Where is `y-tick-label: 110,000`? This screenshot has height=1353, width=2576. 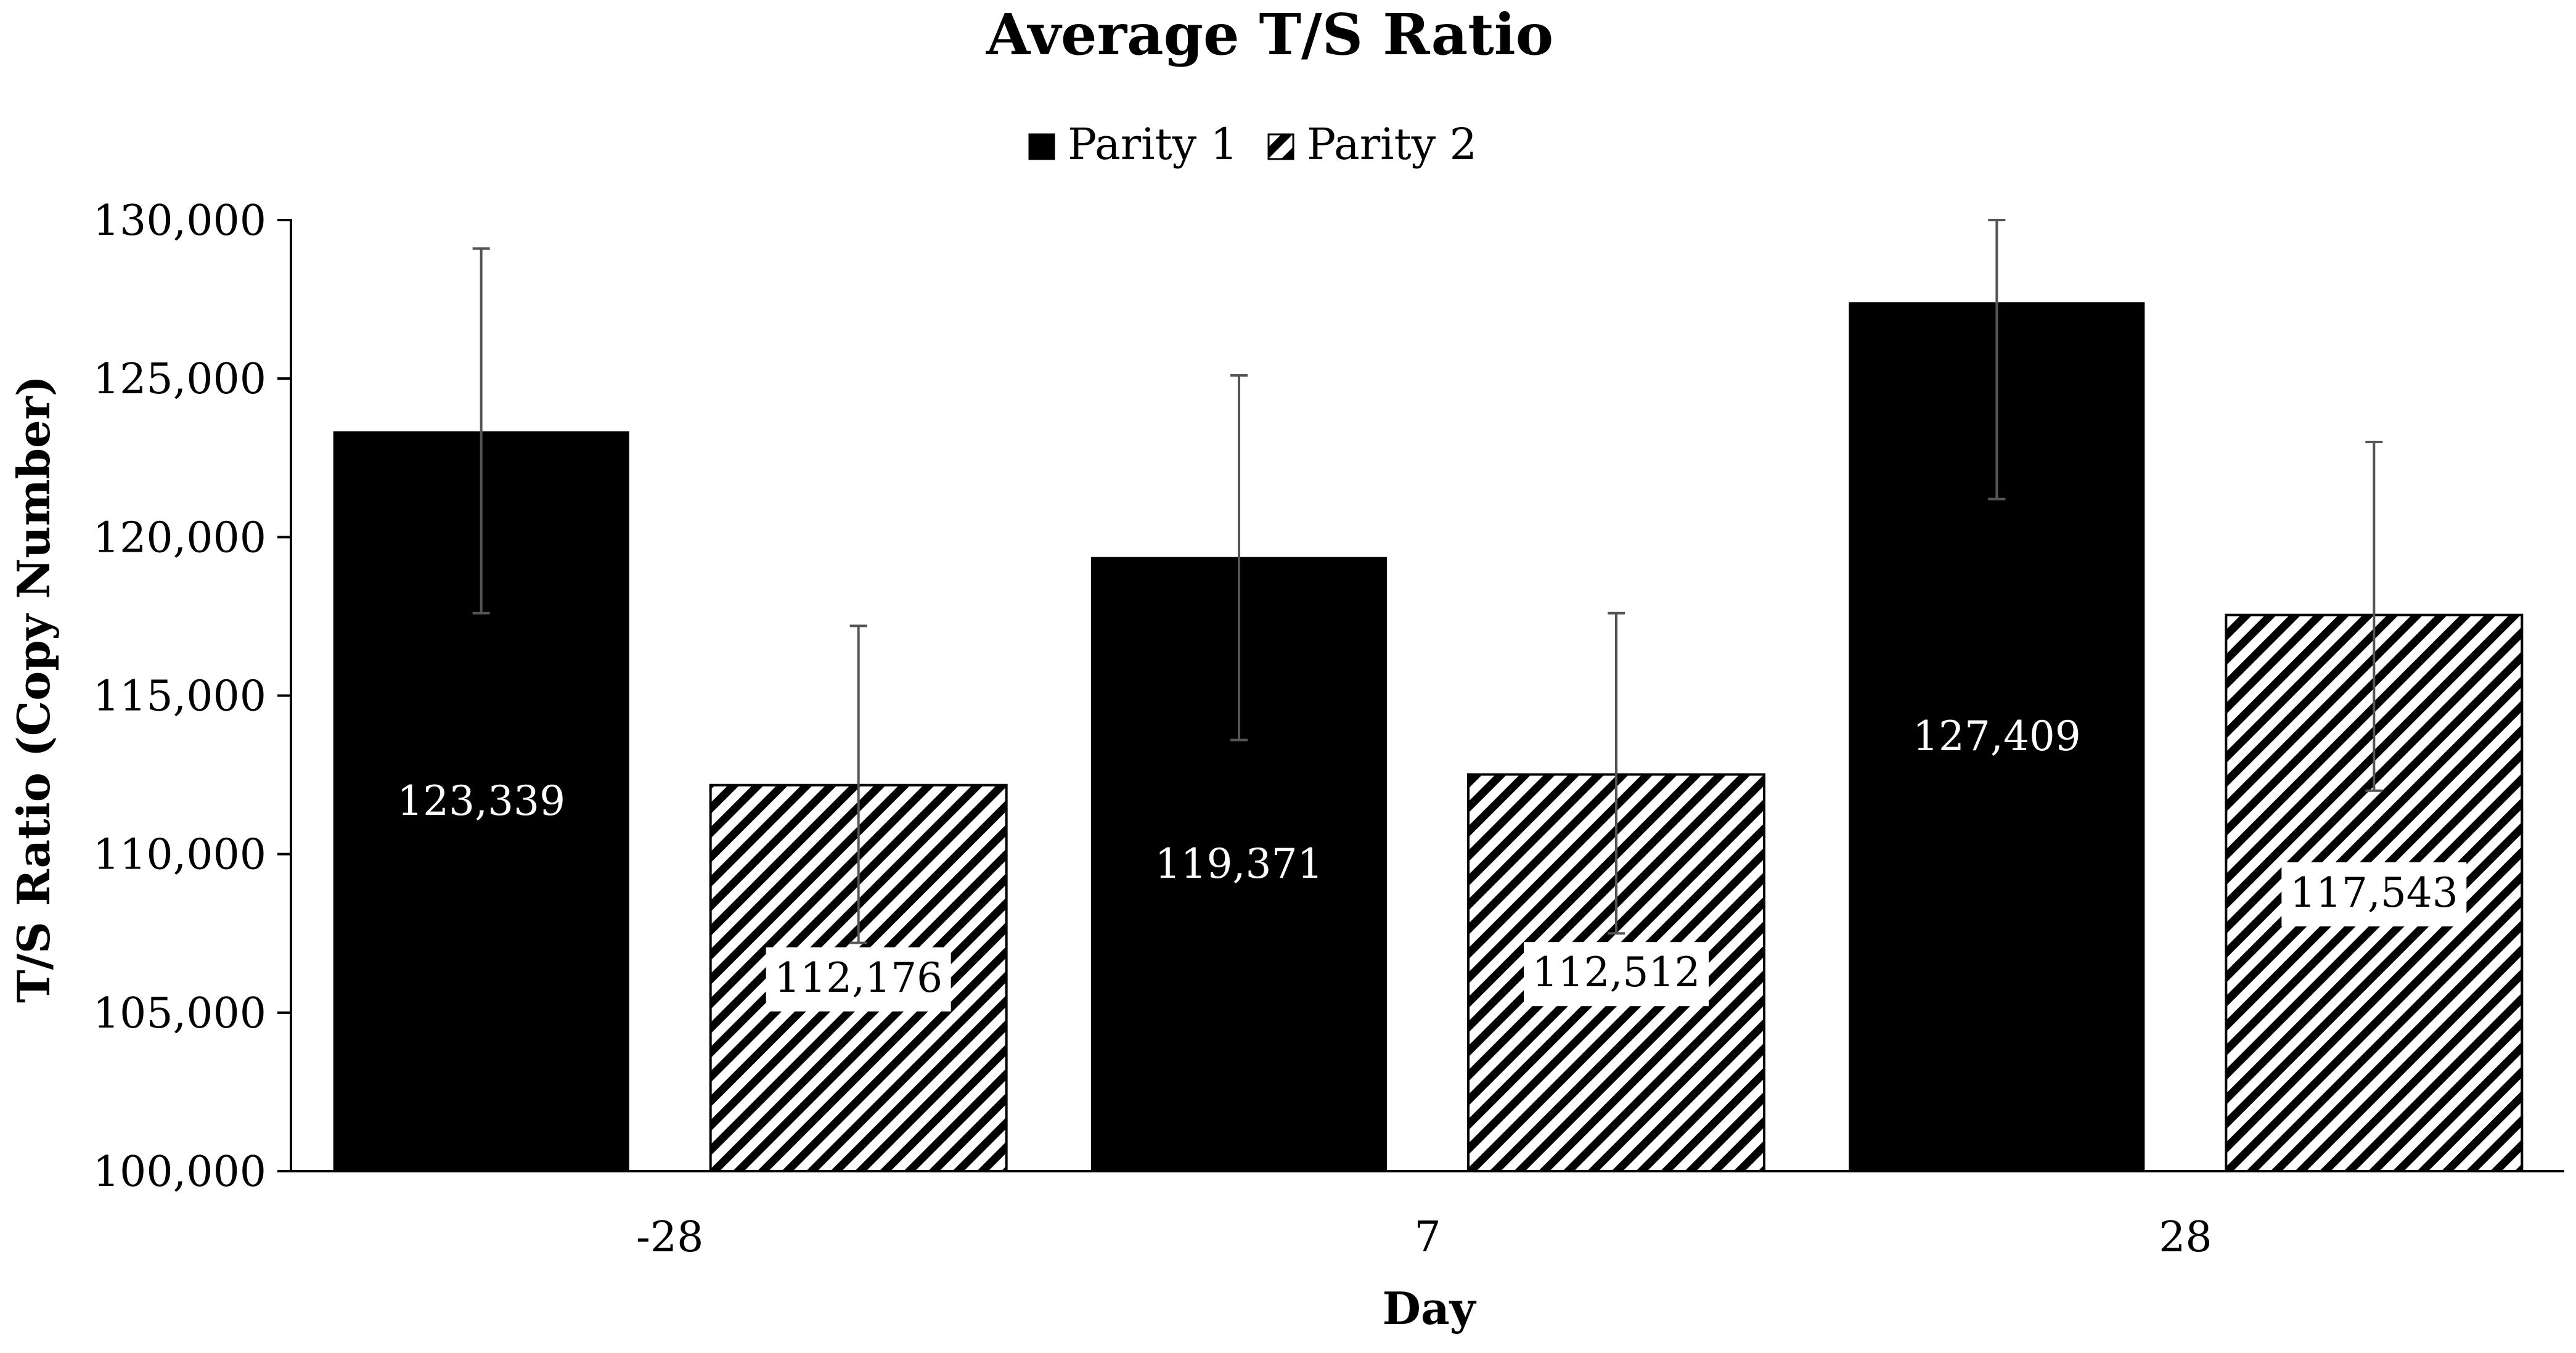 y-tick-label: 110,000 is located at coordinates (179, 856).